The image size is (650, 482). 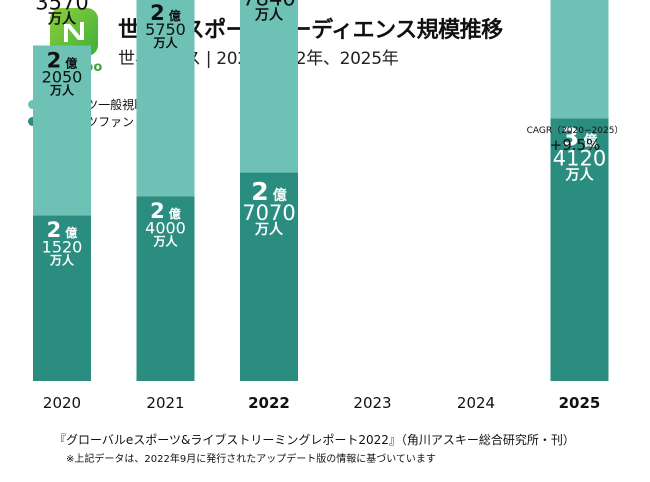 What do you see at coordinates (251, 459) in the screenshot?
I see `footnote-note: ※上記データは、2022年9月に発行されたアップデート版の情報に基づいています` at bounding box center [251, 459].